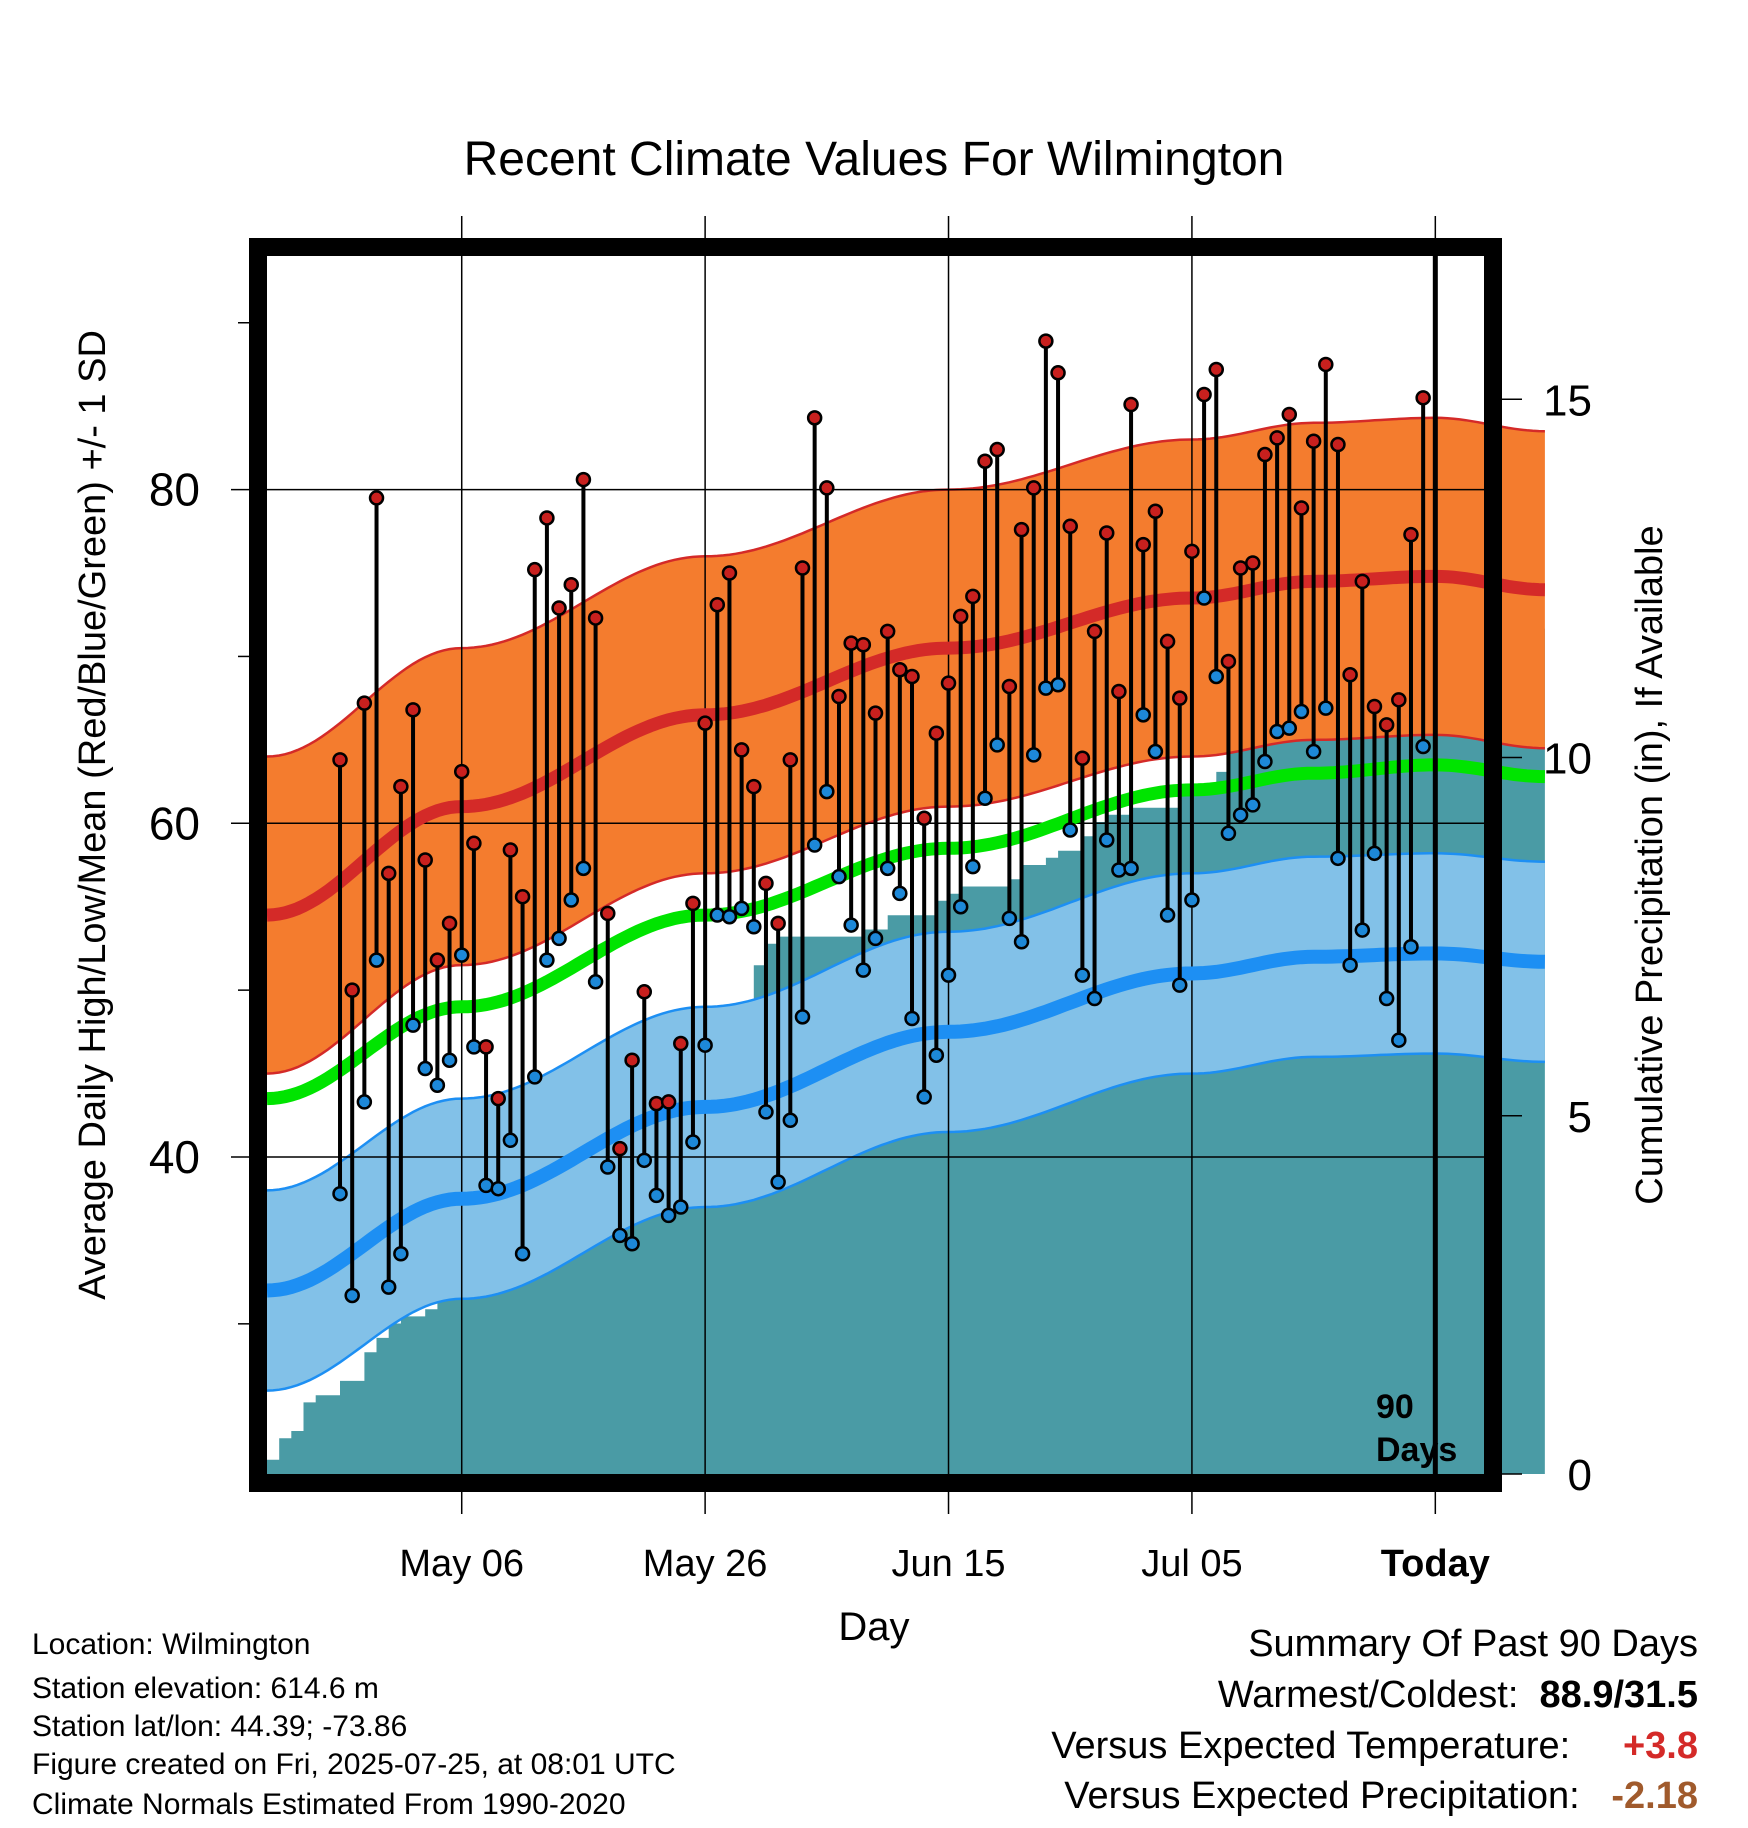  What do you see at coordinates (171, 1644) in the screenshot?
I see `info-location: Location: Wilmington` at bounding box center [171, 1644].